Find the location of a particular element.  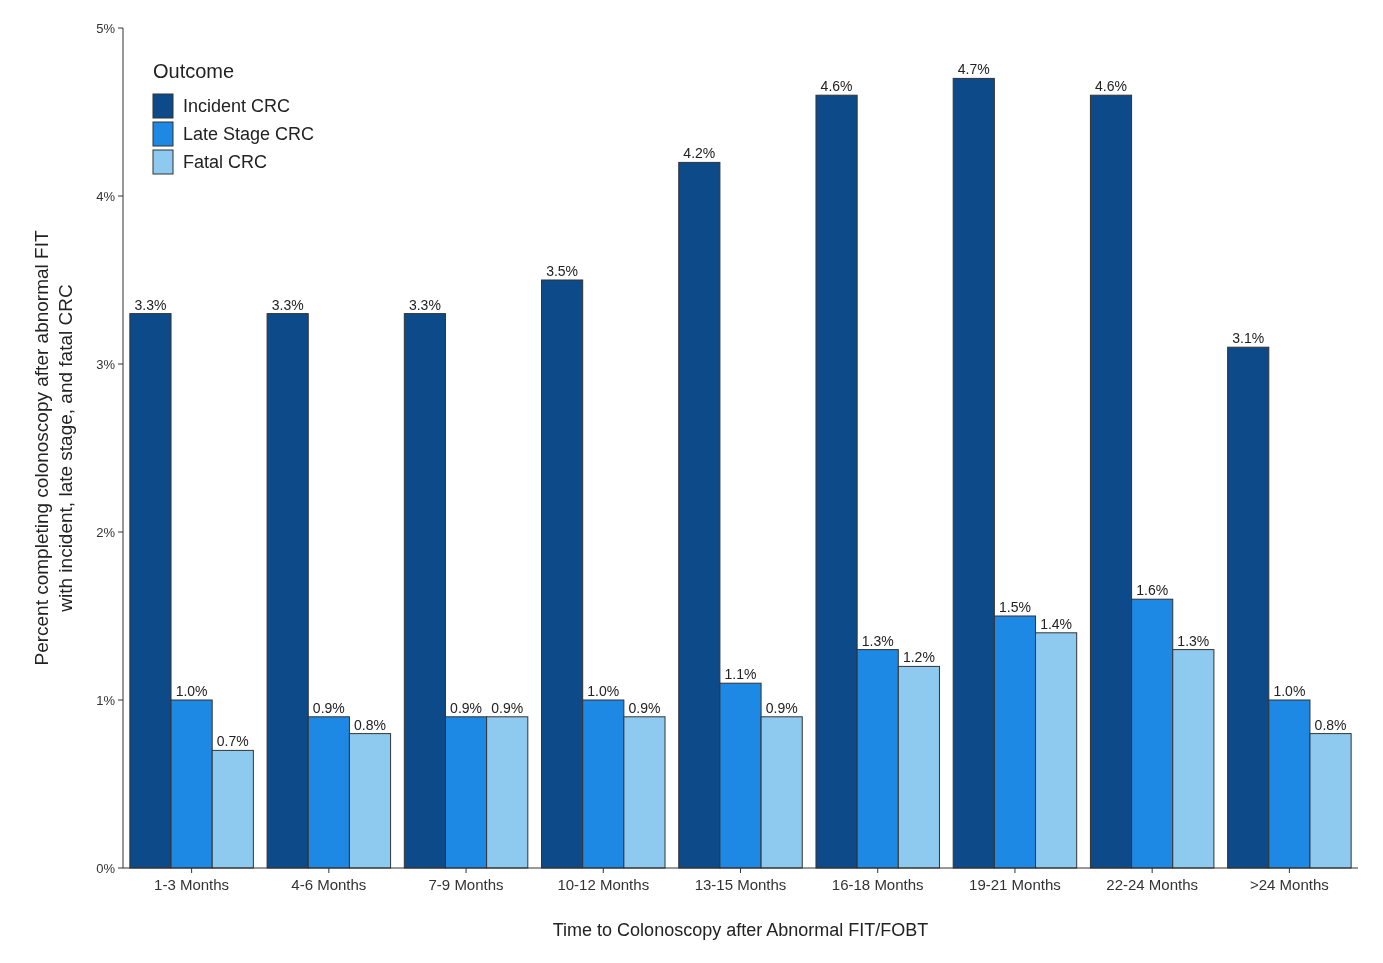

x-tick-label: 1-3 Months is located at coordinates (192, 884).